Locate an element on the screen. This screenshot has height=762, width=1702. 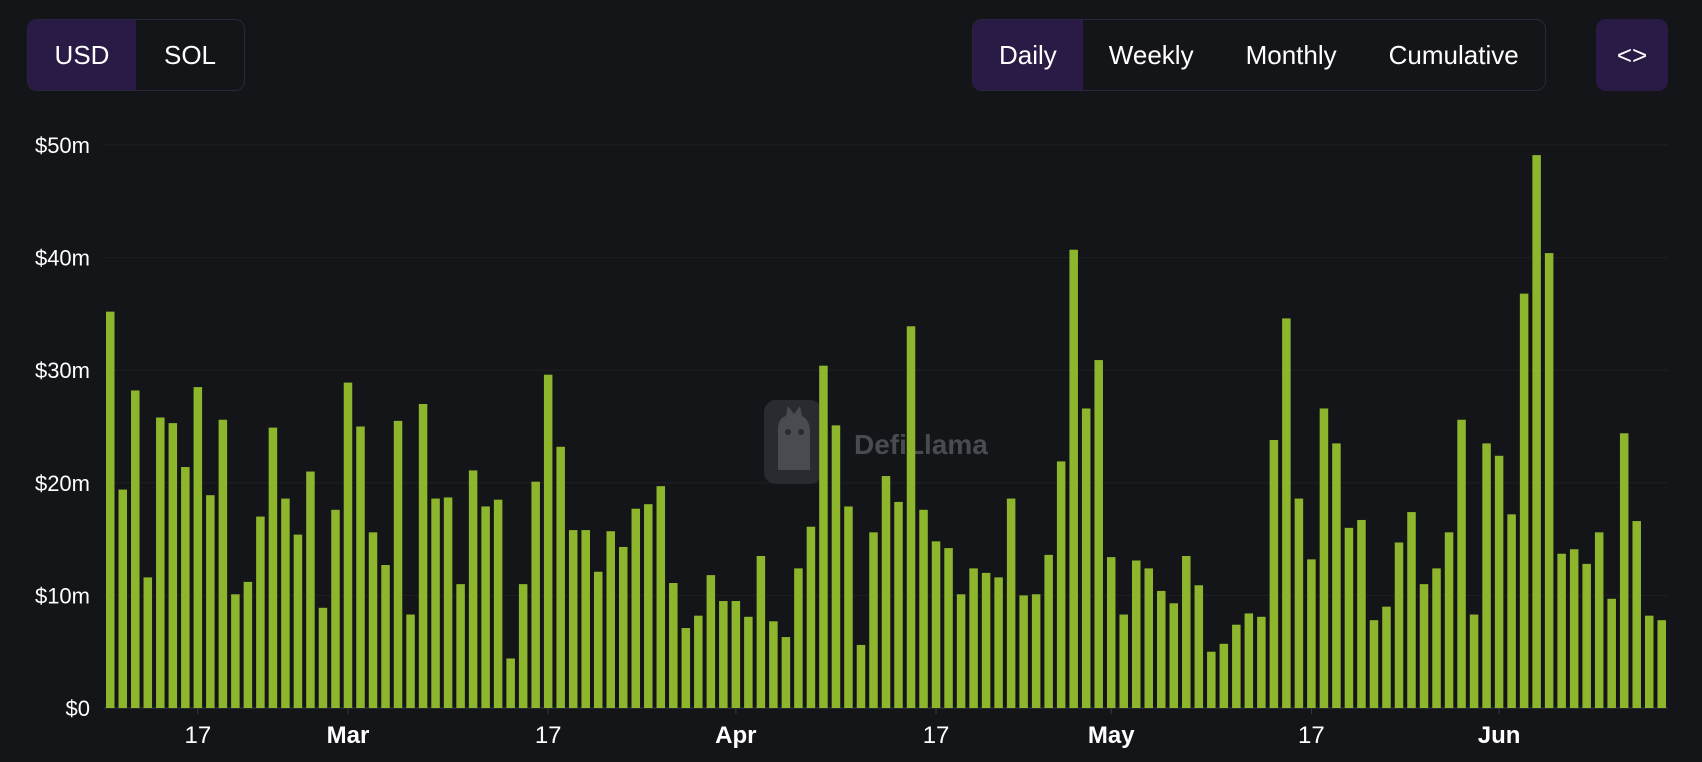
period-monthly-button: Monthly is located at coordinates (1291, 54).